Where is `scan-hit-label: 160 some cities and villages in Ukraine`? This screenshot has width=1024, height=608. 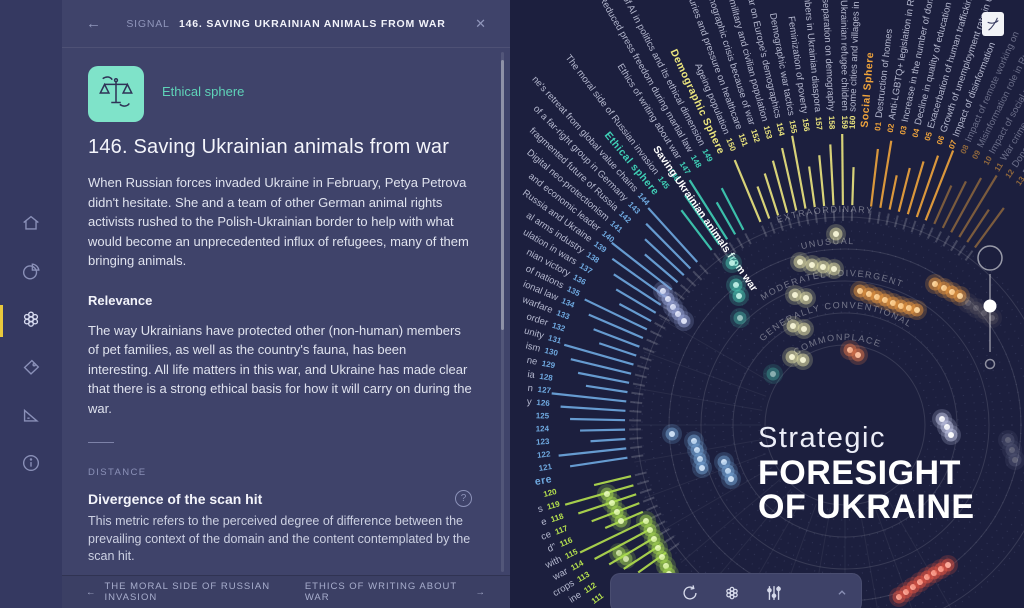 scan-hit-label: 160 some cities and villages in Ukraine is located at coordinates (855, 64).